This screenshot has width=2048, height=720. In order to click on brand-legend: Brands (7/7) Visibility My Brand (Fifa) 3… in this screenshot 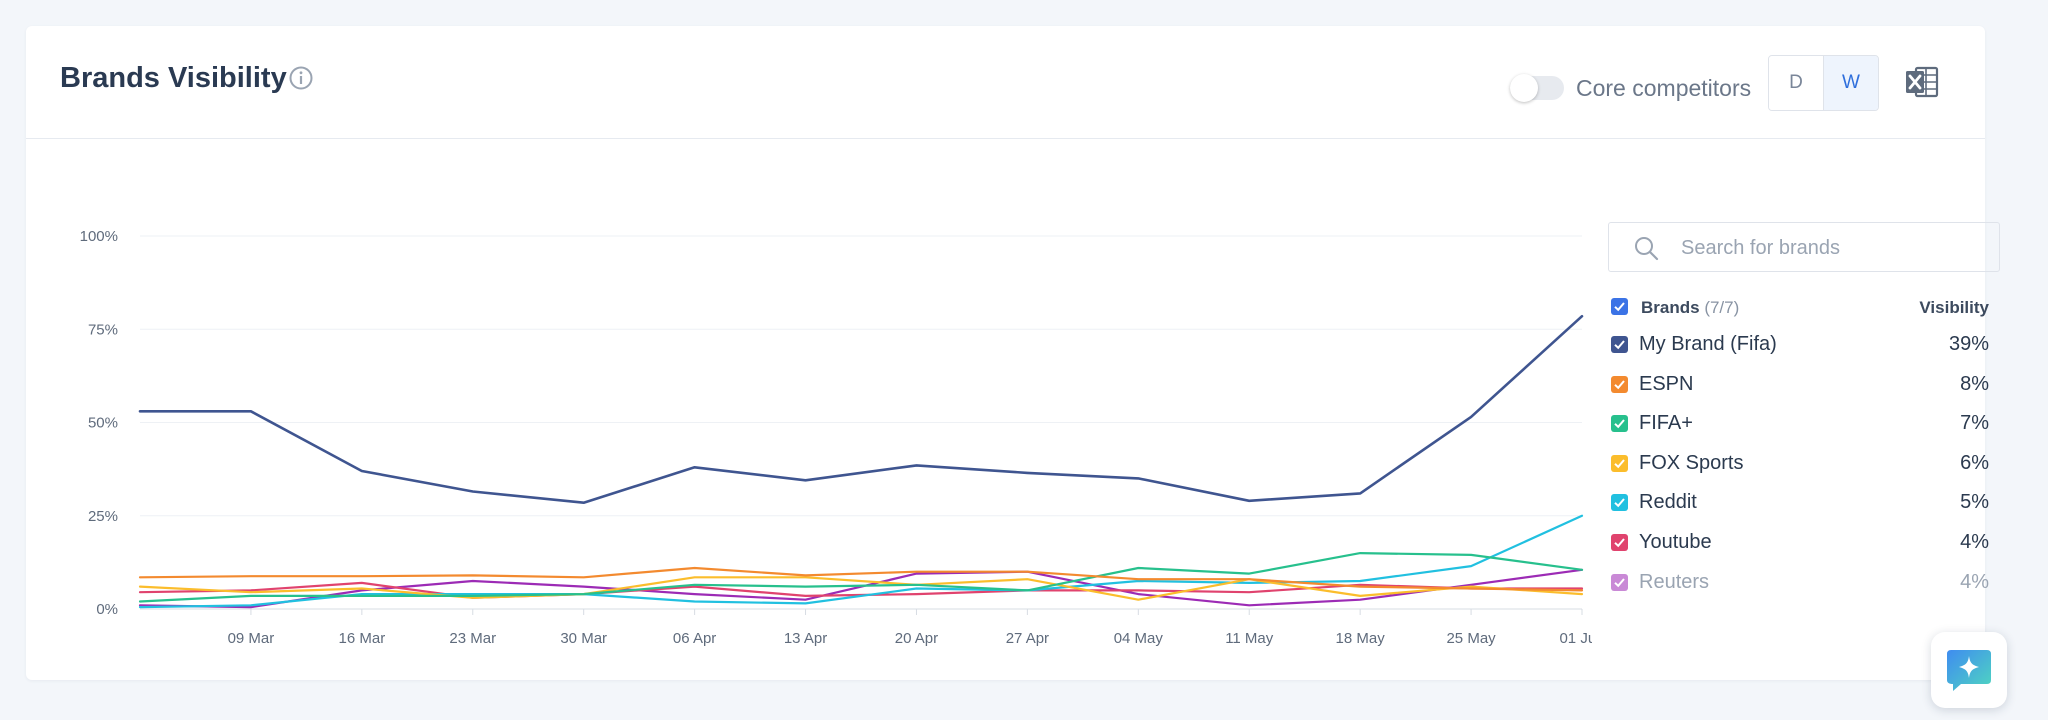, I will do `click(1799, 447)`.